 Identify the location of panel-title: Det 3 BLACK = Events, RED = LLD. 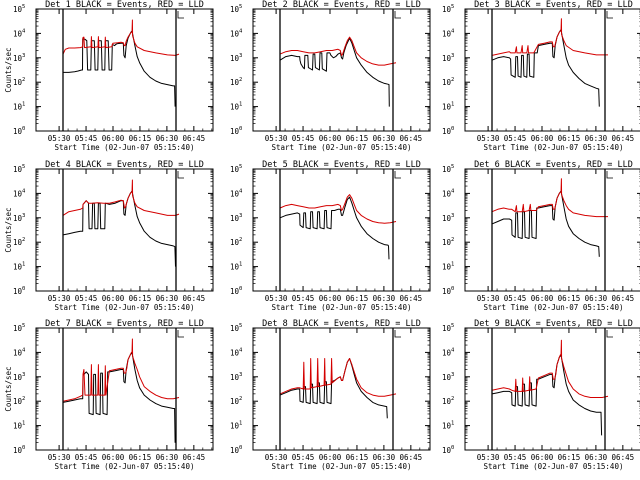
(553, 5).